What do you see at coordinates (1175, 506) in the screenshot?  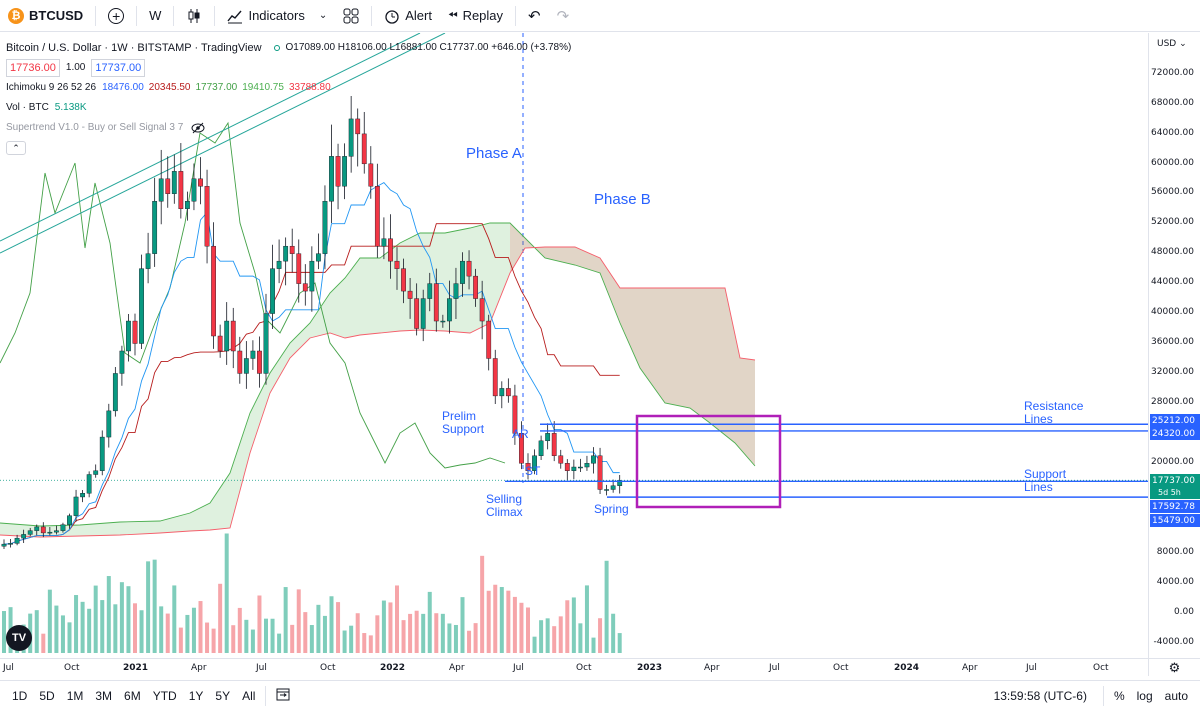 I see `support-price-badge-1: 17592.78` at bounding box center [1175, 506].